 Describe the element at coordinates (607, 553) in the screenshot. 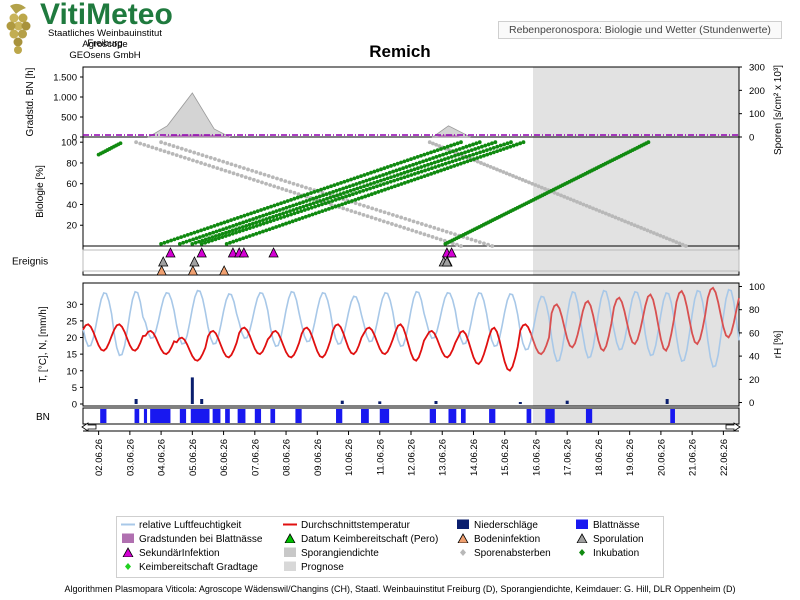

I see `legend-item-incubation: Inkubation` at that location.